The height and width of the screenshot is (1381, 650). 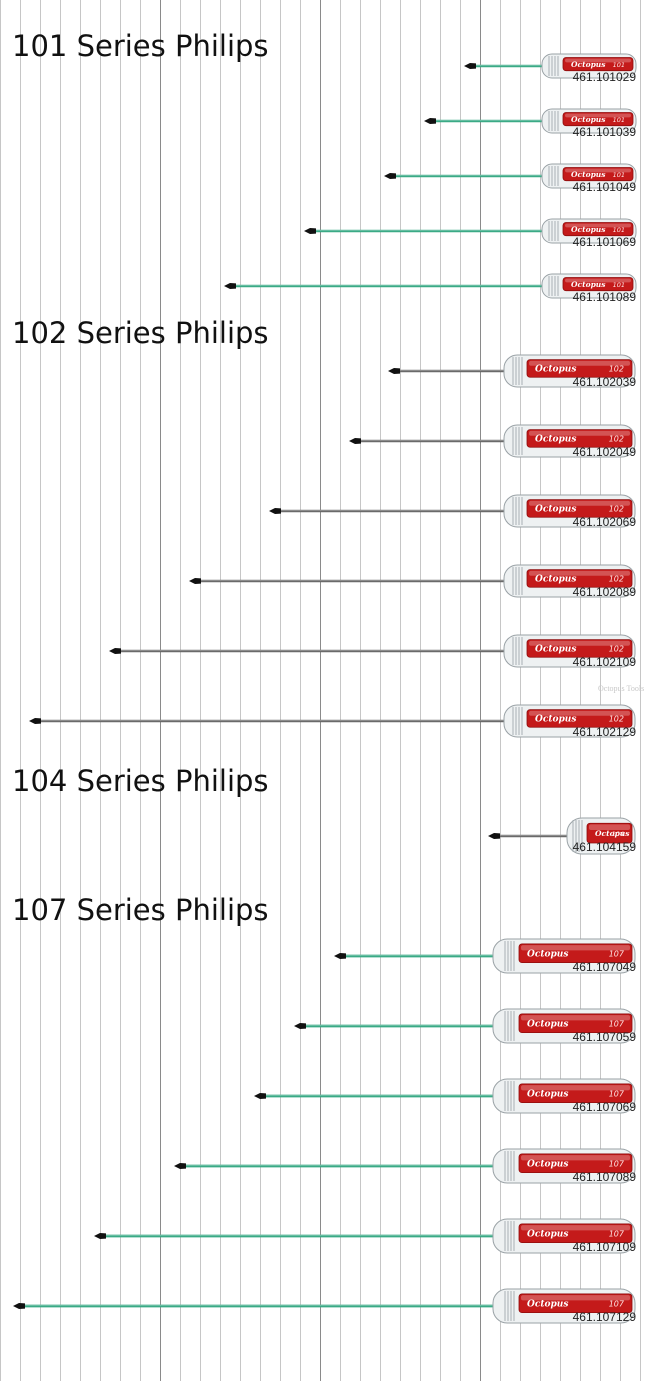 I want to click on sku-label: 461.107129, so click(x=604, y=1317).